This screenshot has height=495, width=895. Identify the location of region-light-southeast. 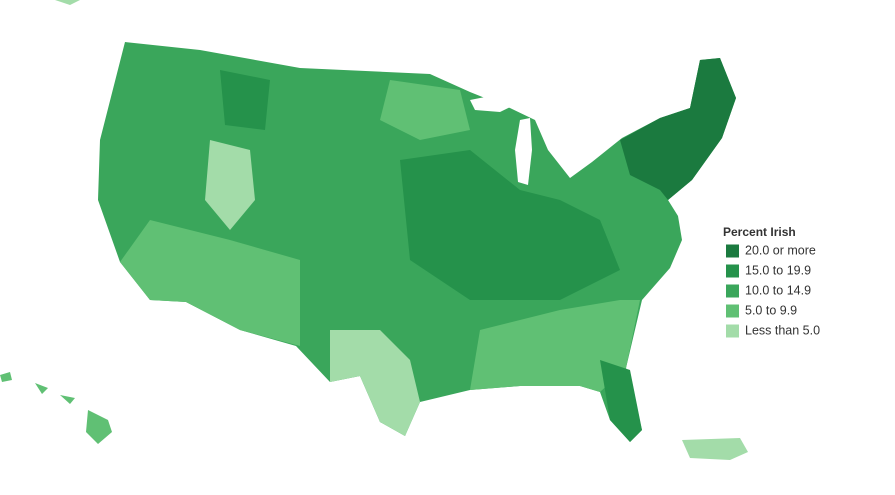
(555, 346).